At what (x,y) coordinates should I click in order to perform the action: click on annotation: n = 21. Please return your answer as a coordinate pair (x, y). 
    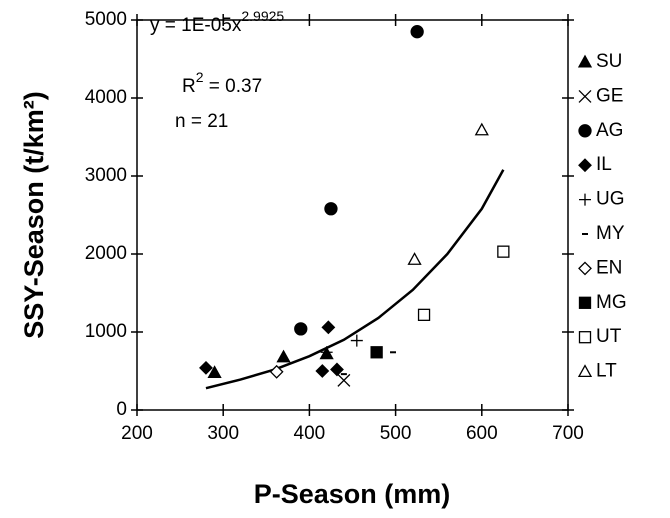
    Looking at the image, I should click on (201, 121).